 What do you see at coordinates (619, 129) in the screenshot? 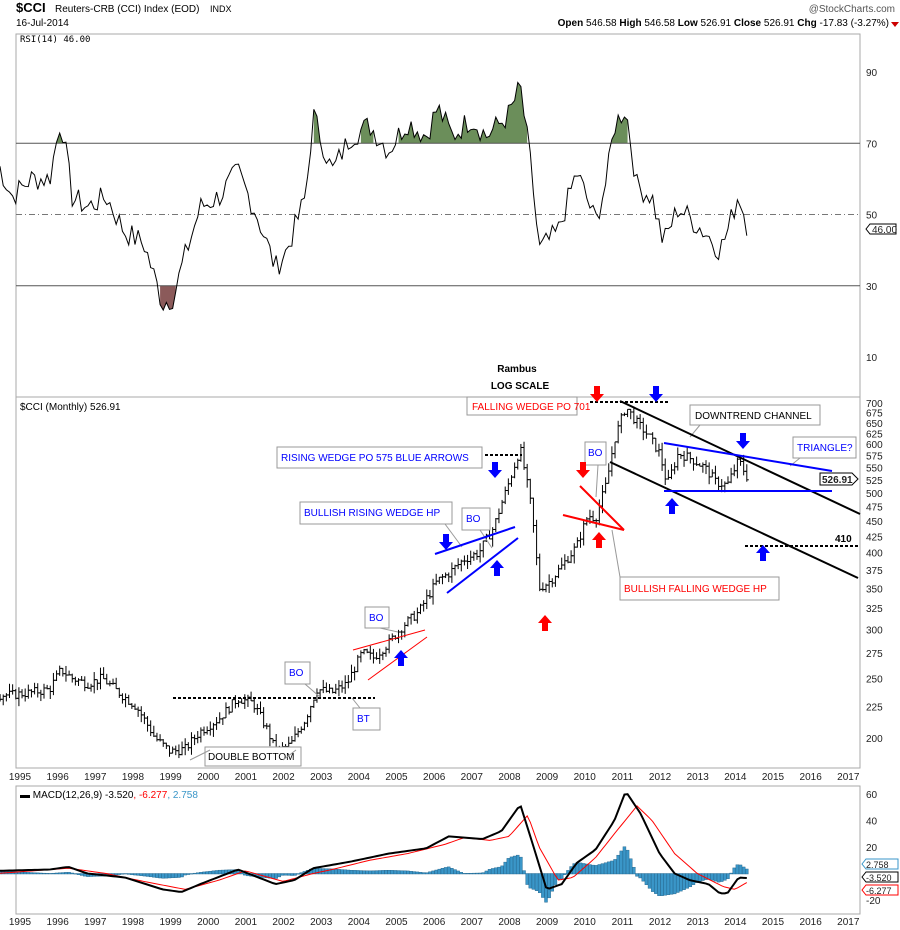
I see `rsi-overbought-fill` at bounding box center [619, 129].